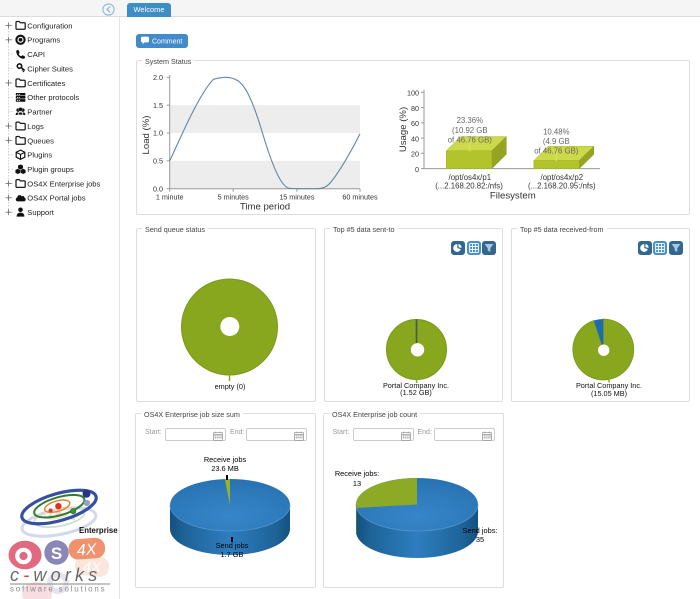 This screenshot has height=599, width=700. What do you see at coordinates (55, 575) in the screenshot?
I see `svg-text: c-works` at bounding box center [55, 575].